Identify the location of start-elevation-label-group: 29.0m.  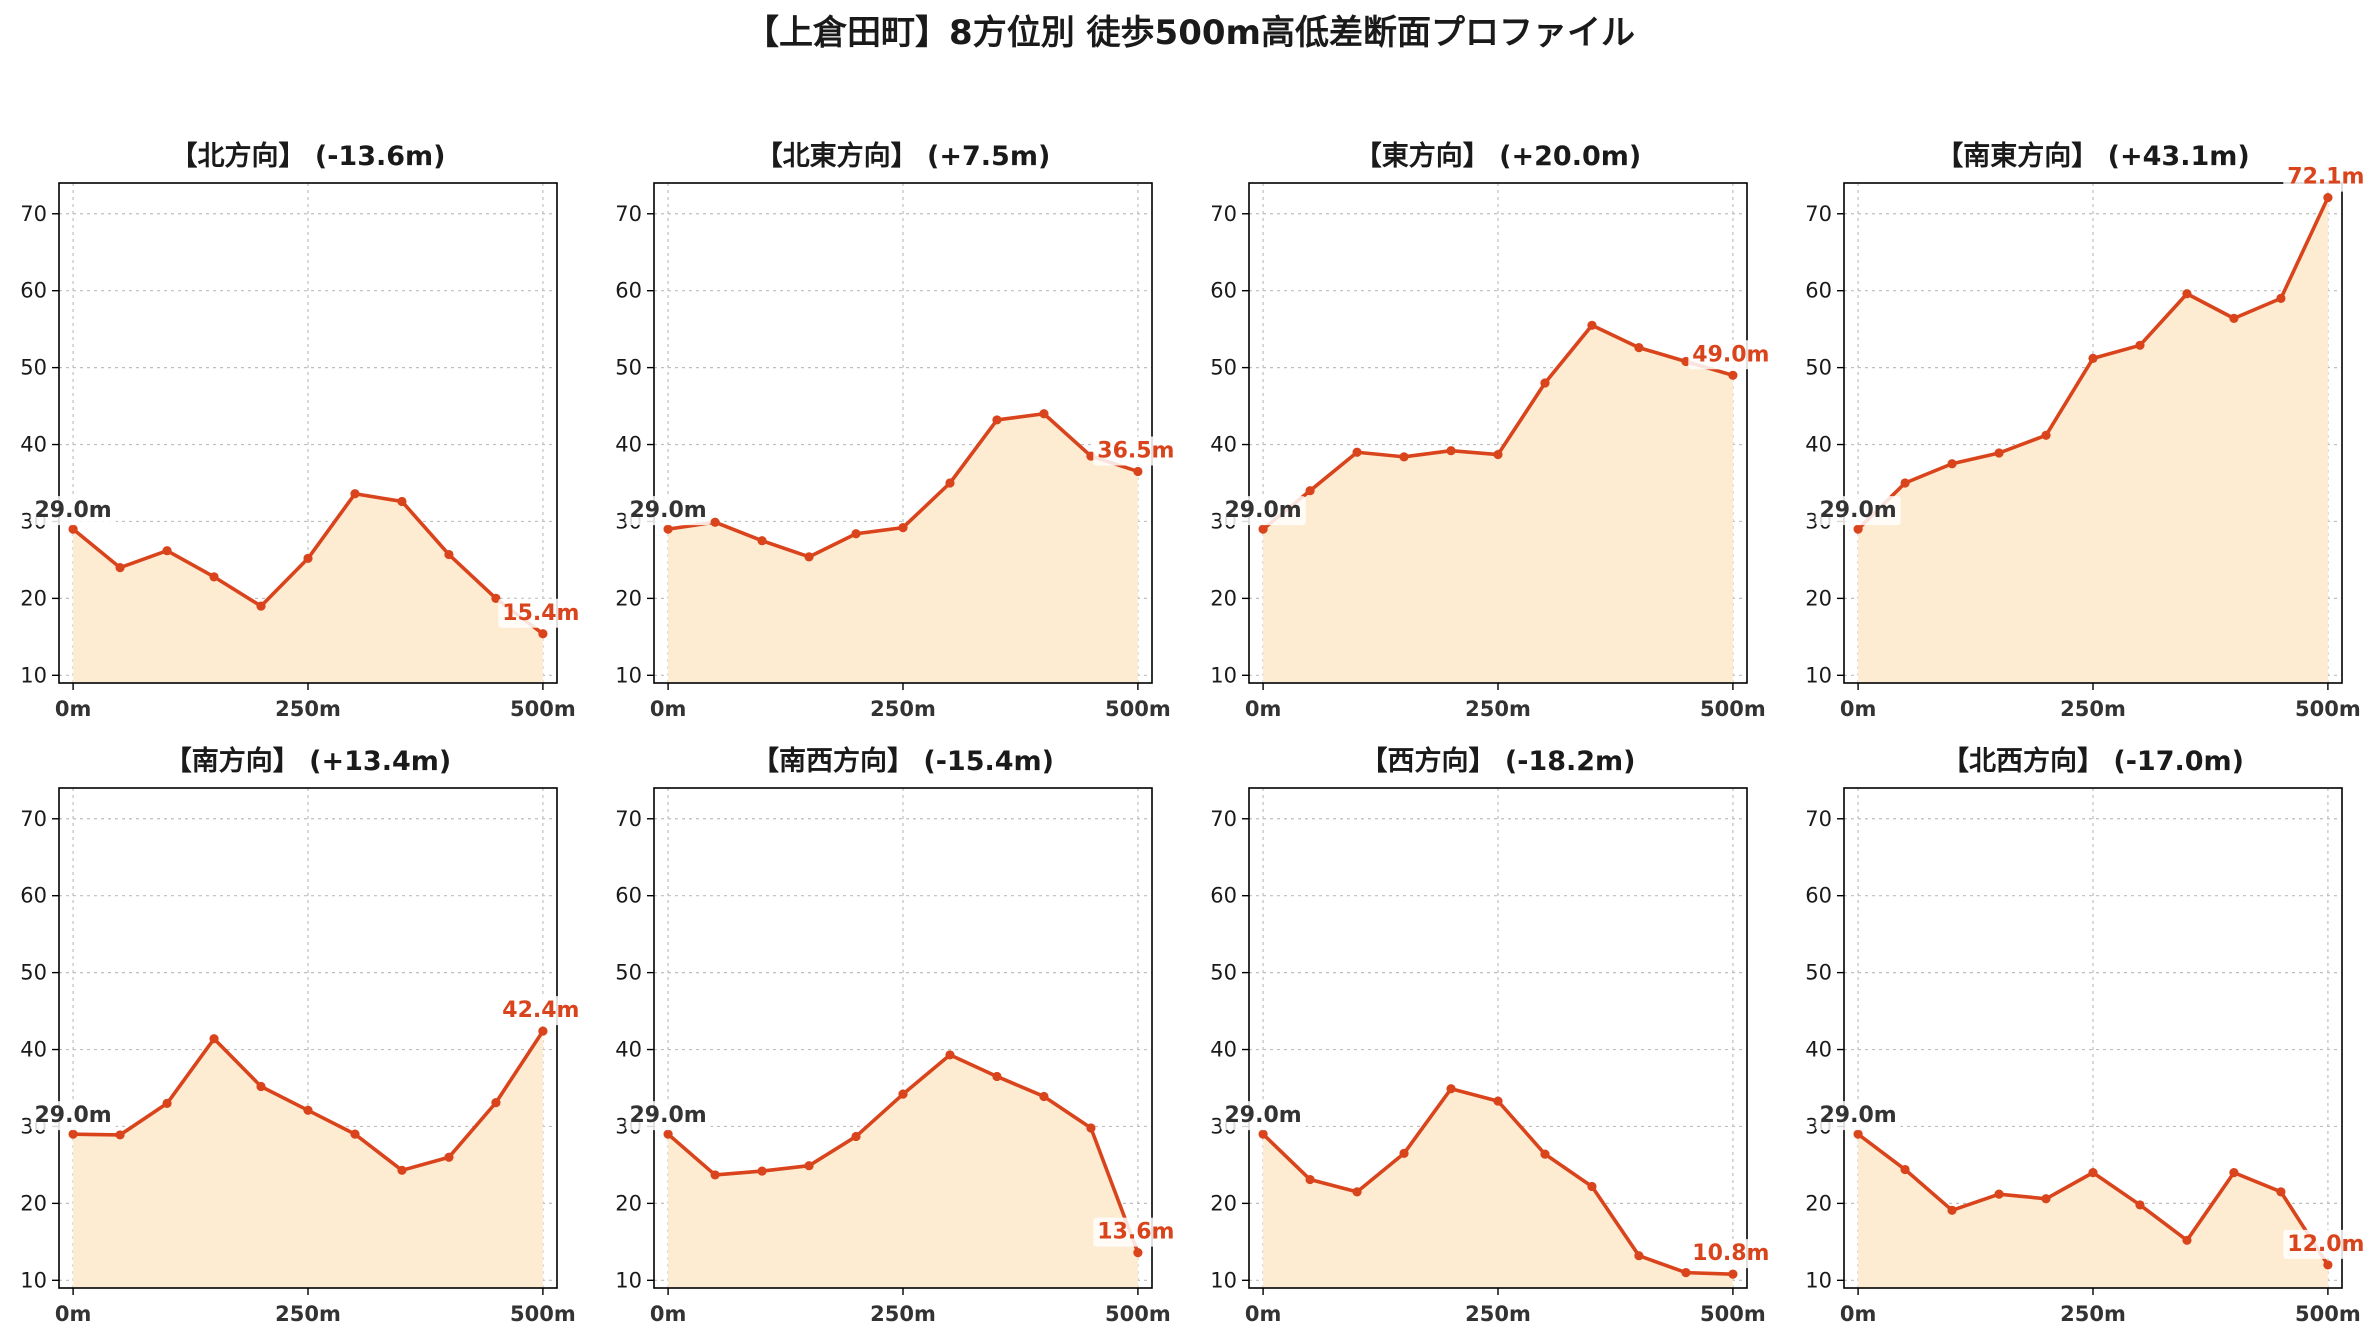
(1263, 511).